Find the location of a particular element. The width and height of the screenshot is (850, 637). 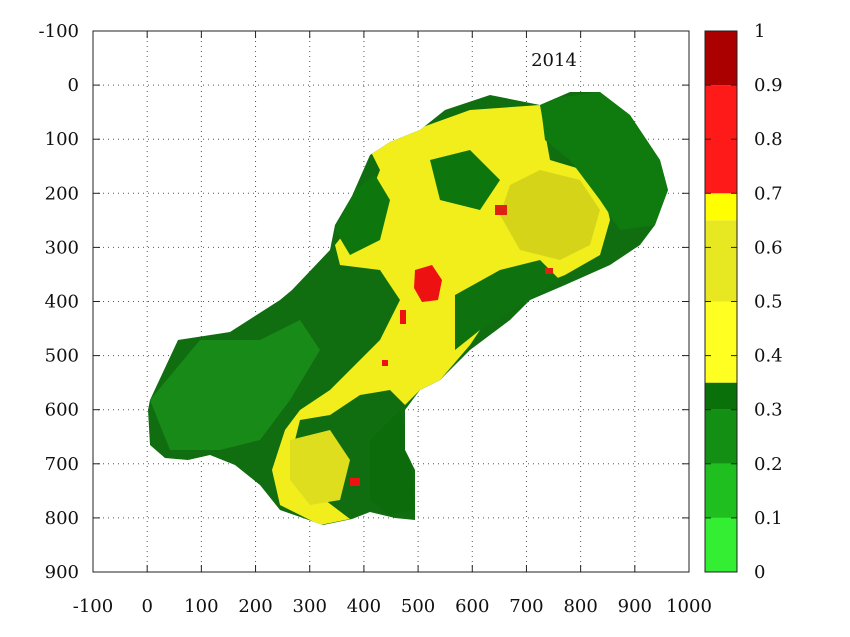

y-tick-label: 400 is located at coordinates (62, 302).